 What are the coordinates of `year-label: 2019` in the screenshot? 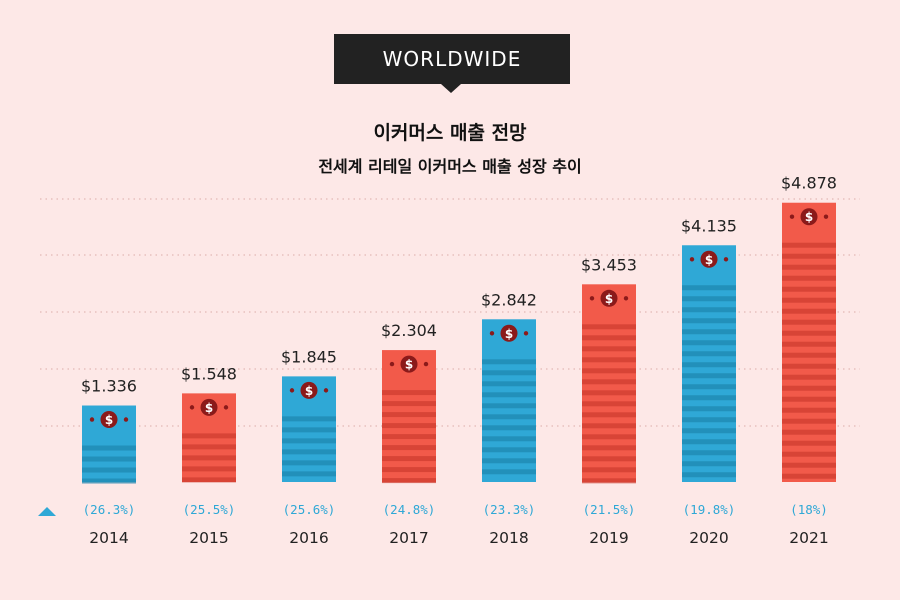 It's located at (608, 538).